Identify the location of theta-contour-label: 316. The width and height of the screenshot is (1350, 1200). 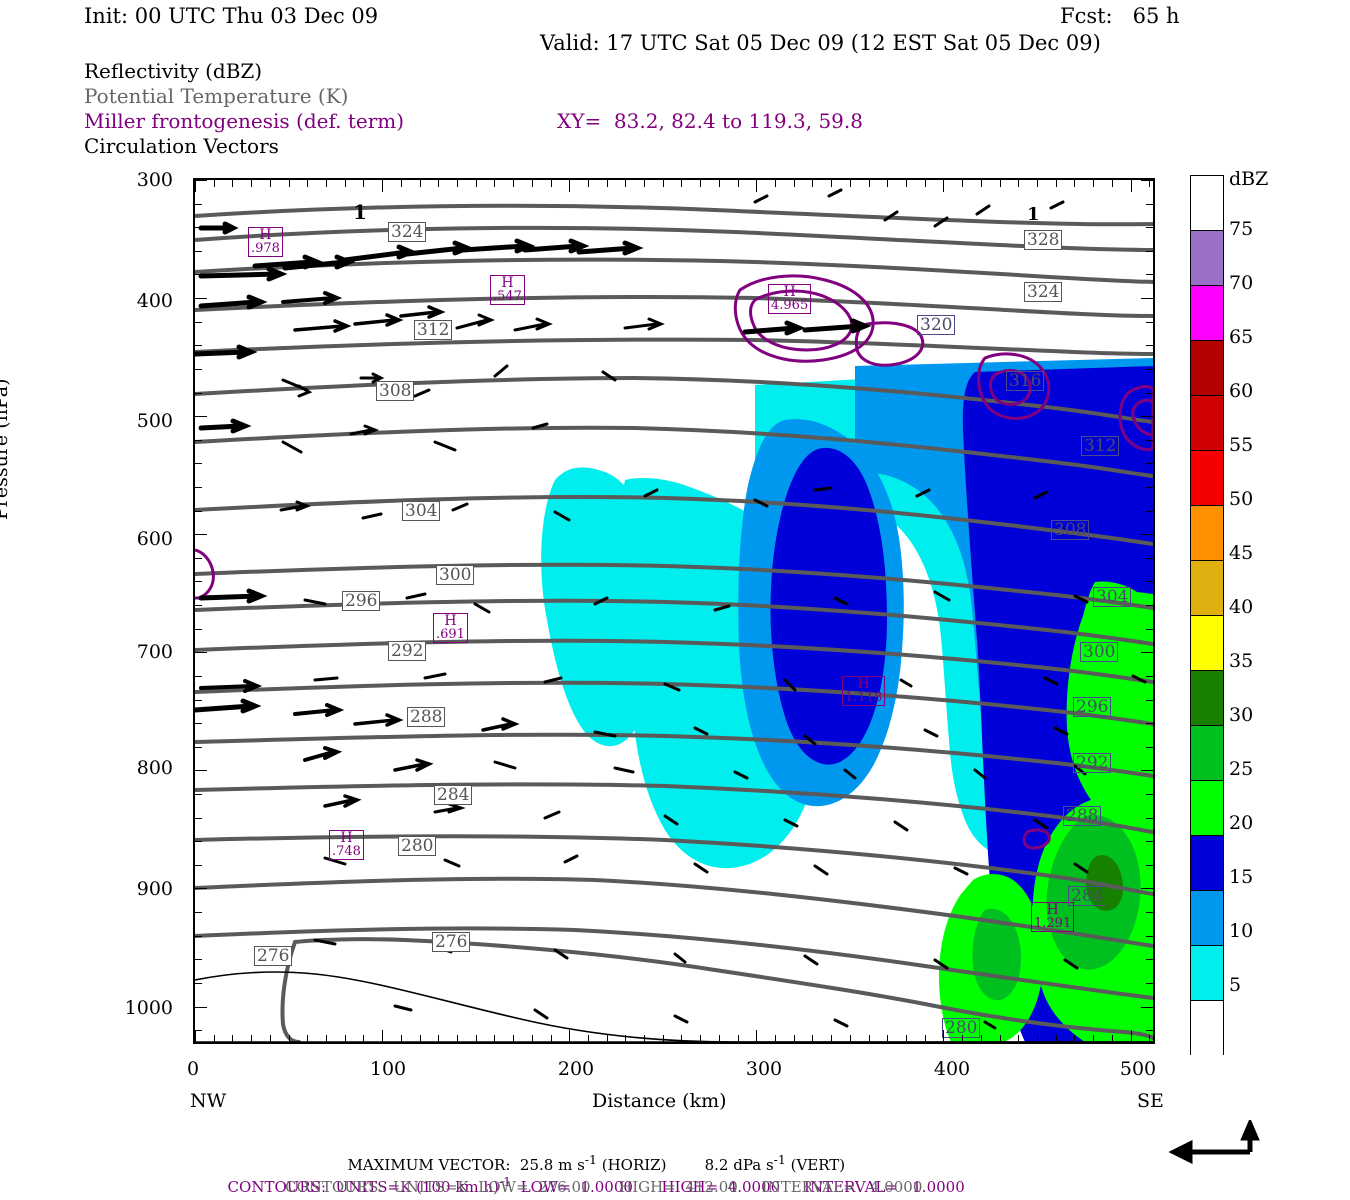
(1025, 381).